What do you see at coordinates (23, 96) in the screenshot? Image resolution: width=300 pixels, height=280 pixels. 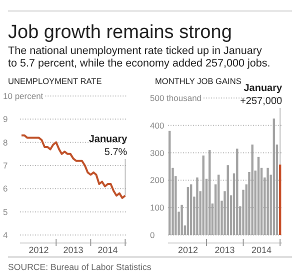 I see `y-tick-label: 10 percent` at bounding box center [23, 96].